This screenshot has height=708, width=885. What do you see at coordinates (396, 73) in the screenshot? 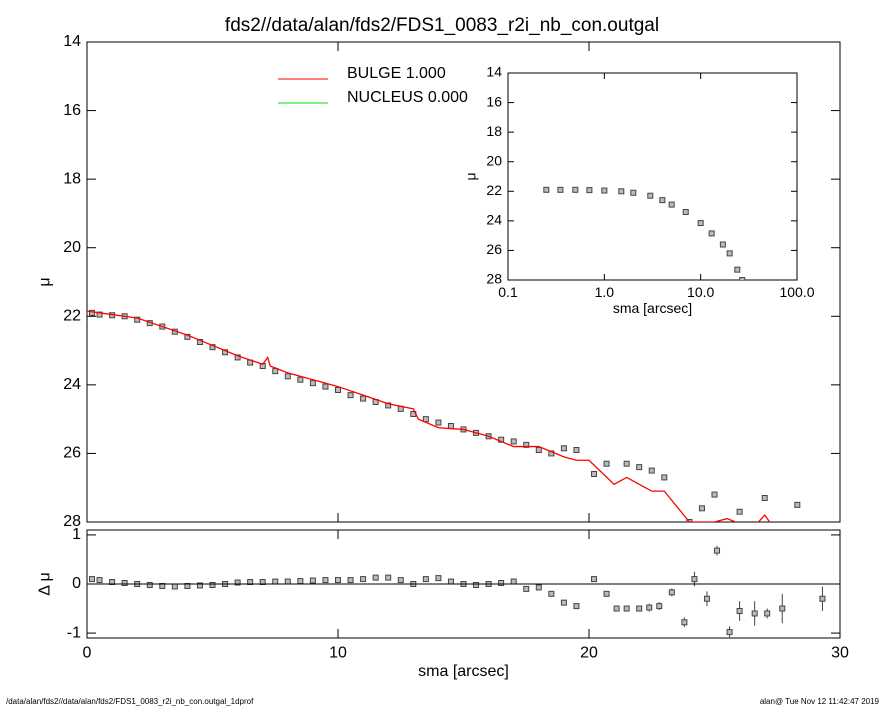
I see `legend-label: BULGE 1.000` at bounding box center [396, 73].